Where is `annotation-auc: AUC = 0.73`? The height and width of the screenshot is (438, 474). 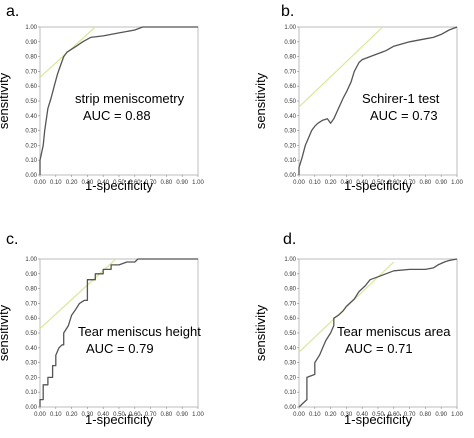
annotation-auc: AUC = 0.73 is located at coordinates (404, 115).